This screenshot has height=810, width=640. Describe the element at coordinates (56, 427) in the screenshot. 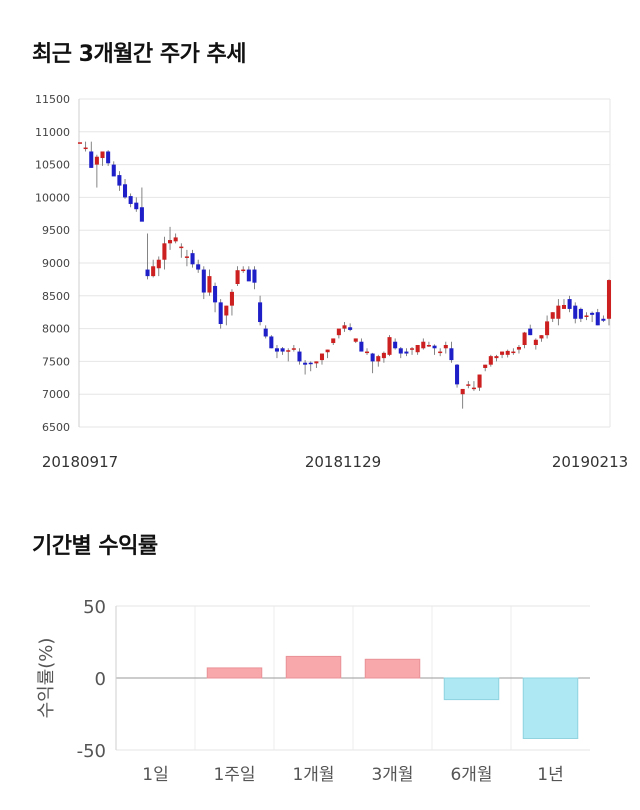

I see `y-tick-label: 6500` at that location.